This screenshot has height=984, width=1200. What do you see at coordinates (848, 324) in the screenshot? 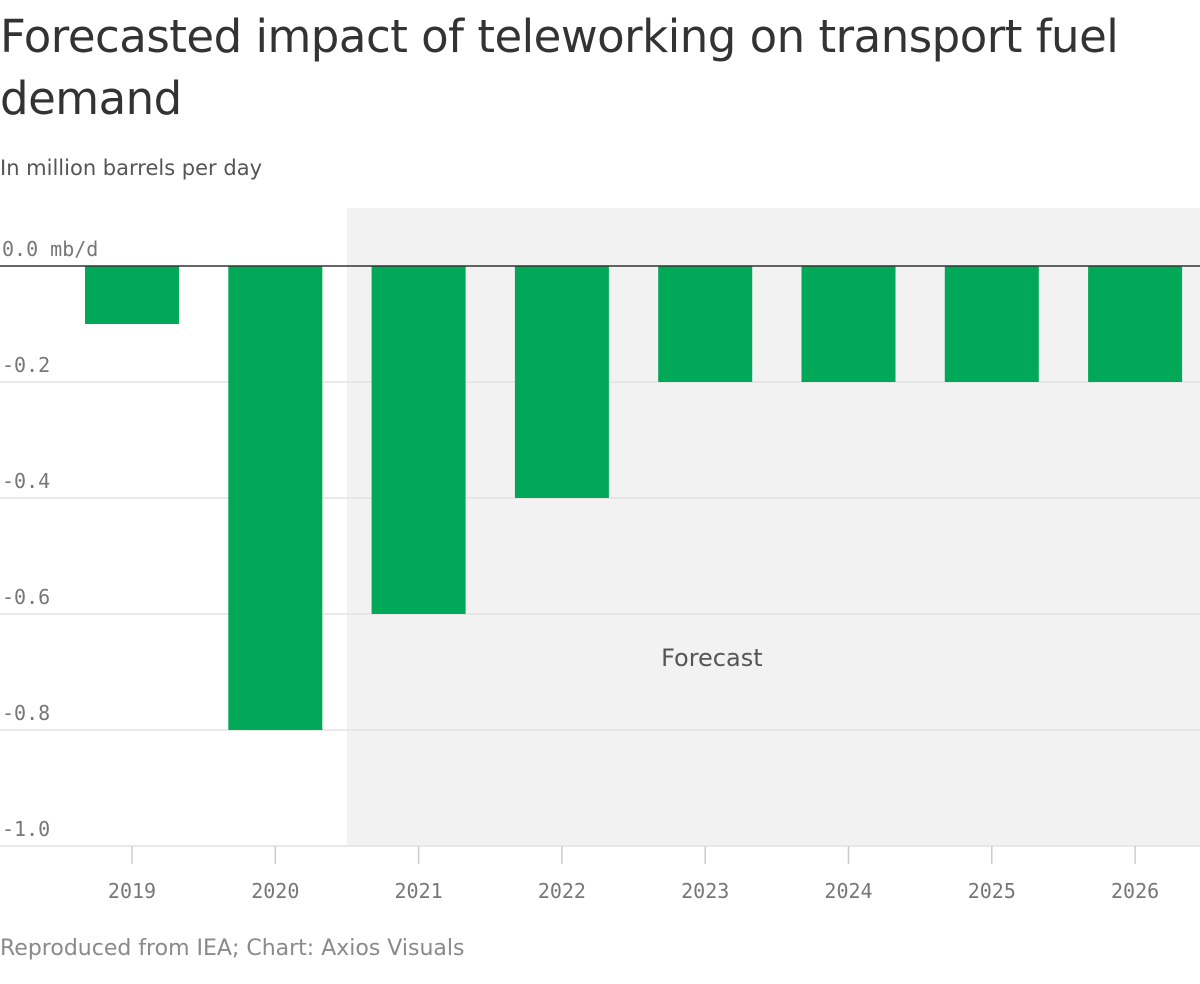
I see `bar-2024` at bounding box center [848, 324].